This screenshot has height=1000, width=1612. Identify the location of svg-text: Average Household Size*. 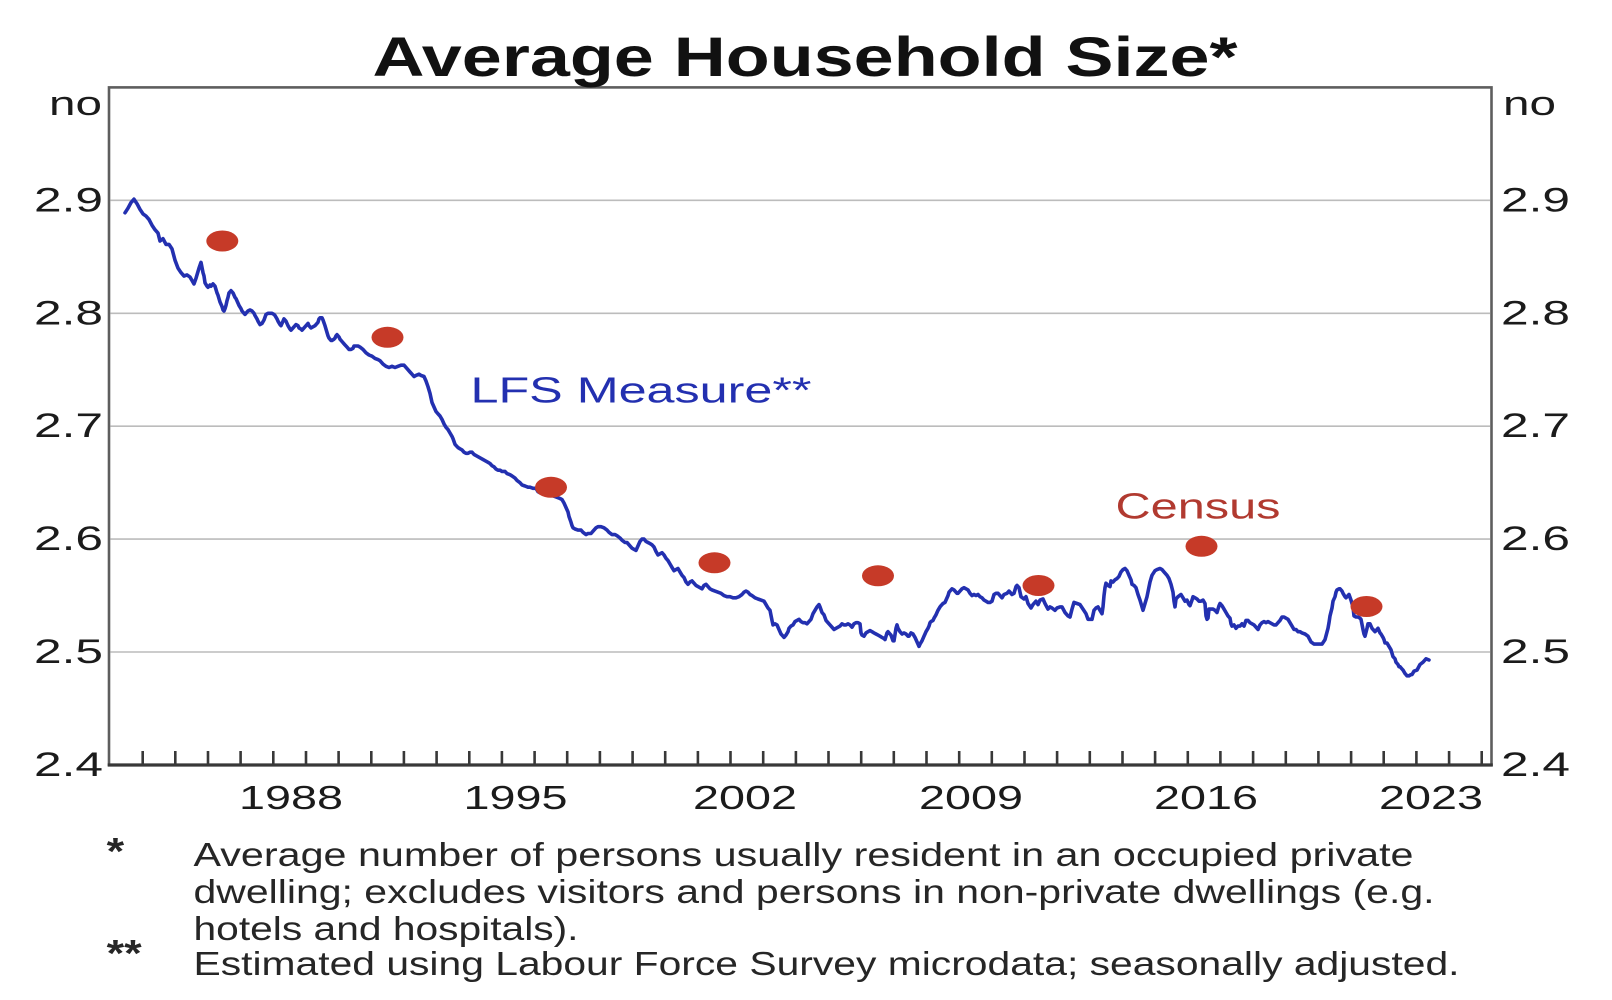
(805, 56).